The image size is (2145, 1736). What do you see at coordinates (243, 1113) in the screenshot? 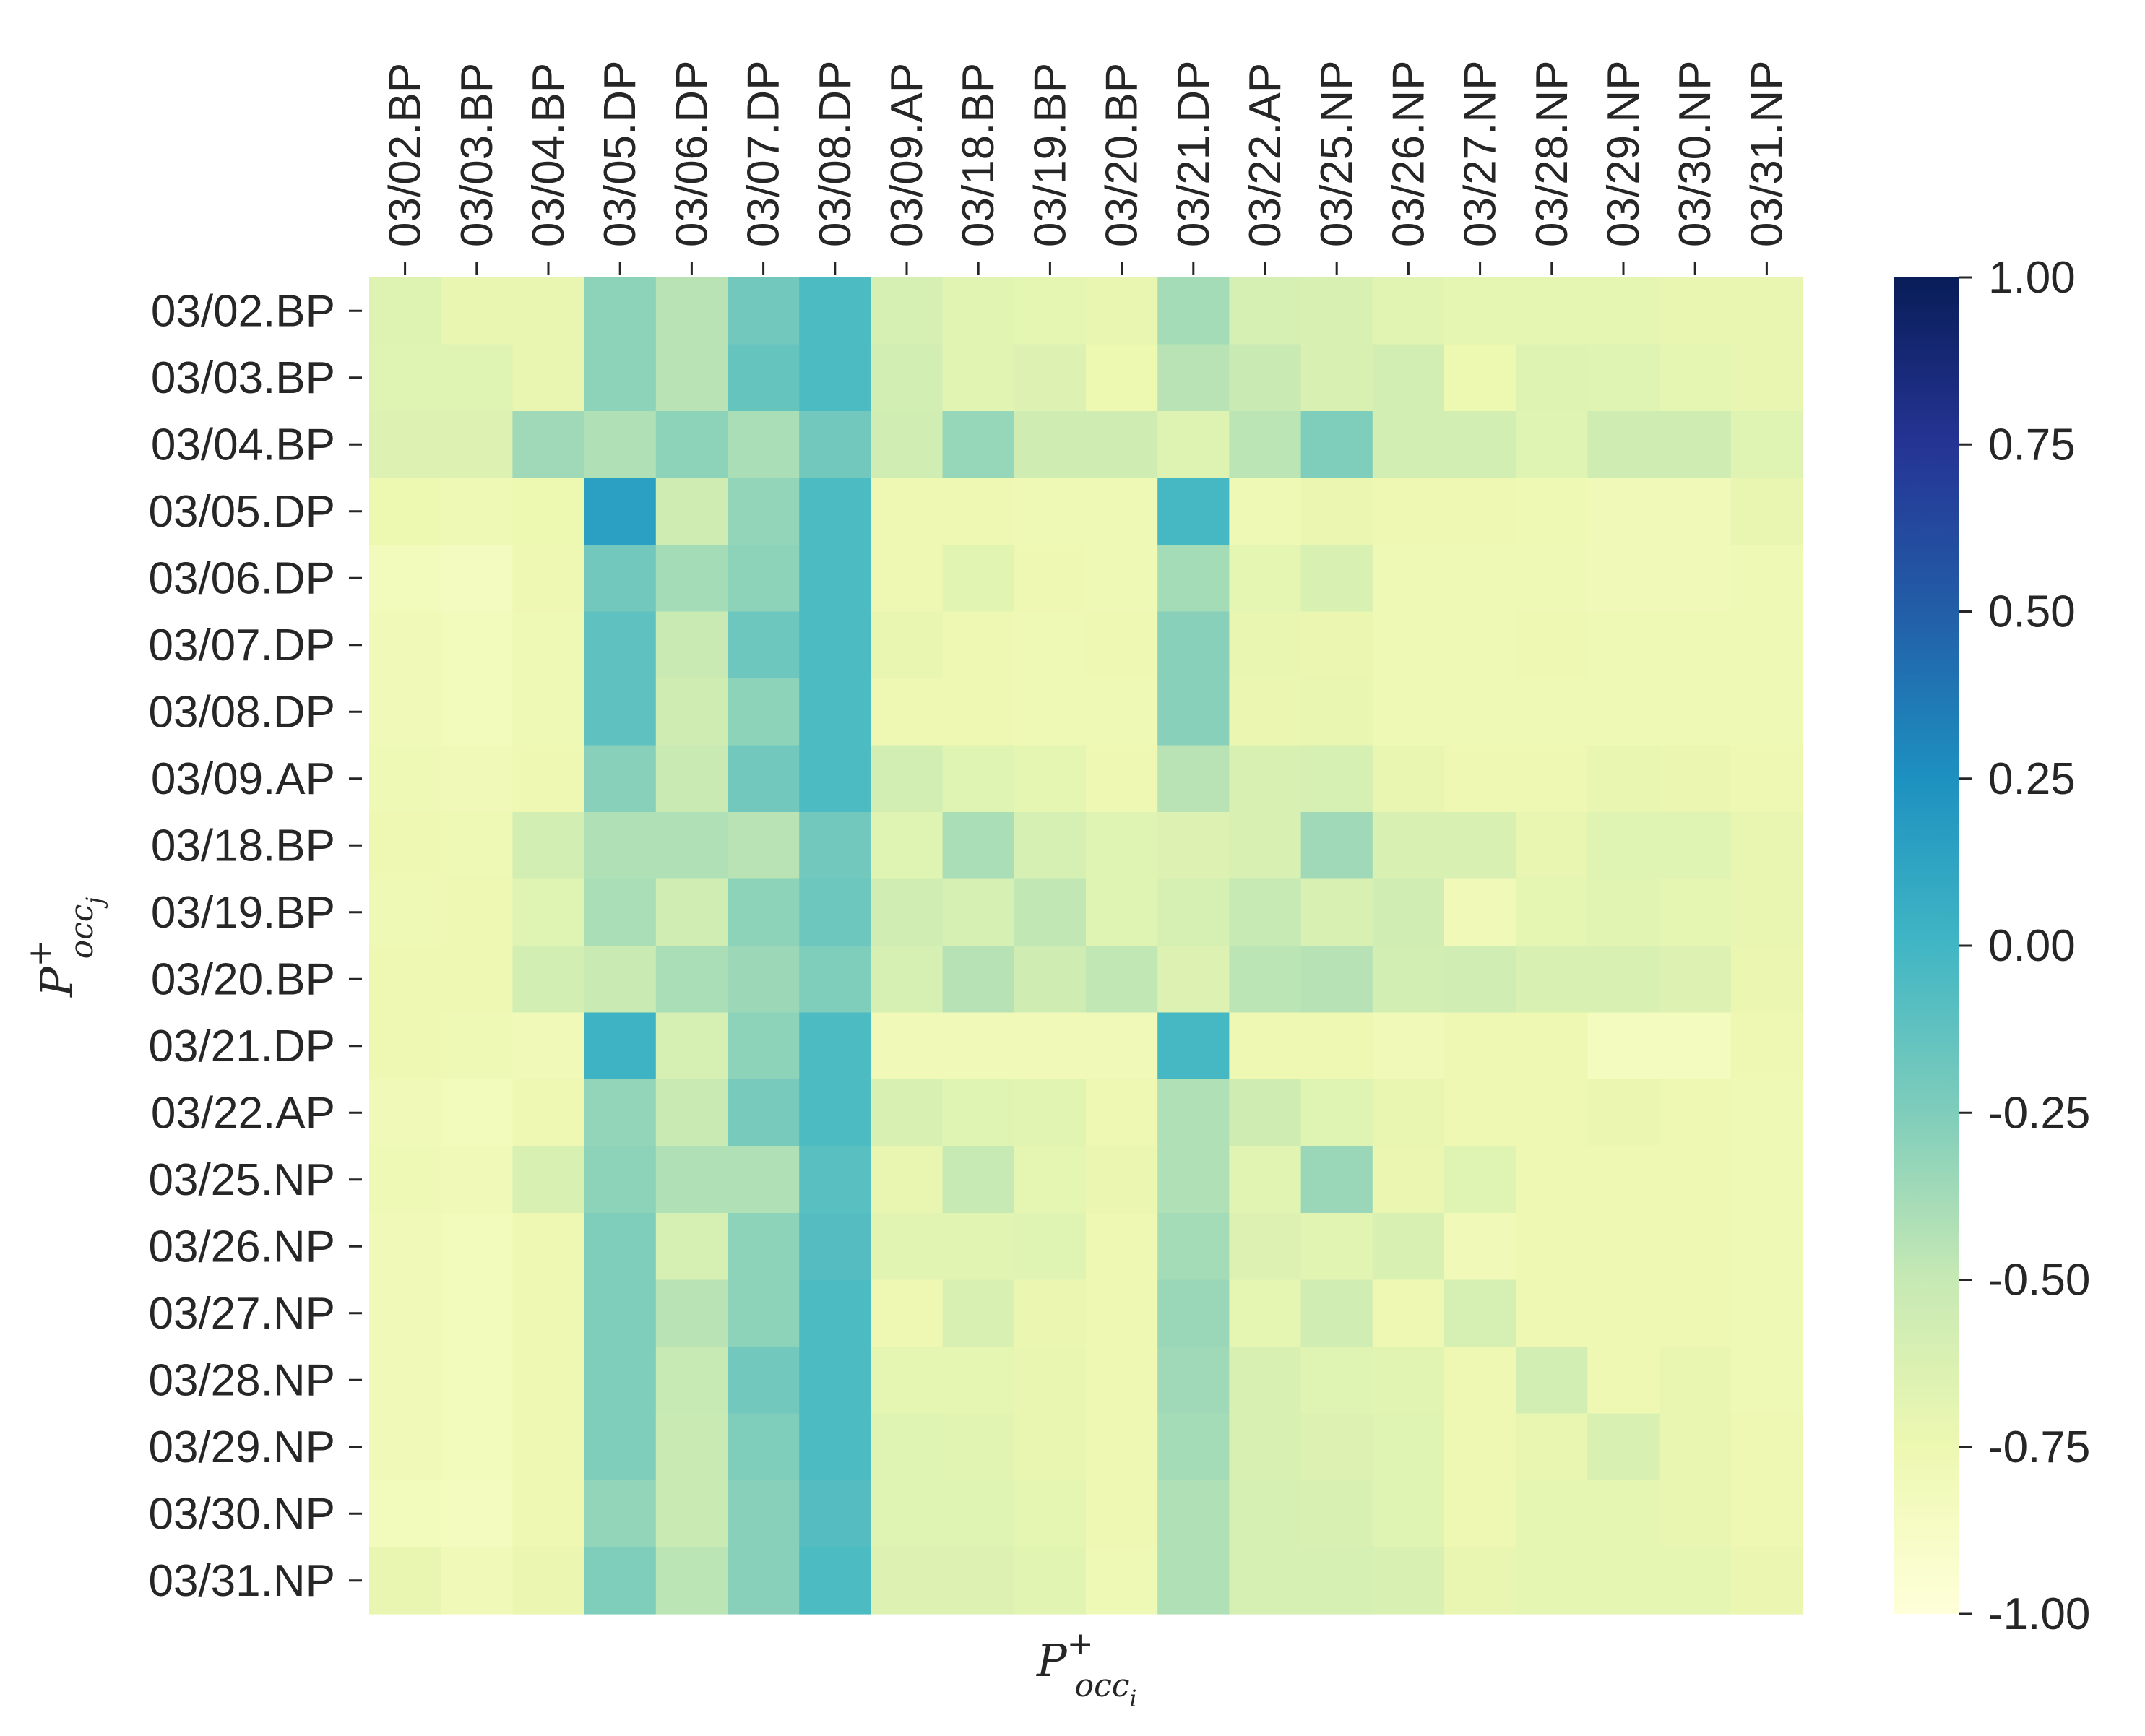
I see `y-tick-label: 03/22.AP` at bounding box center [243, 1113].